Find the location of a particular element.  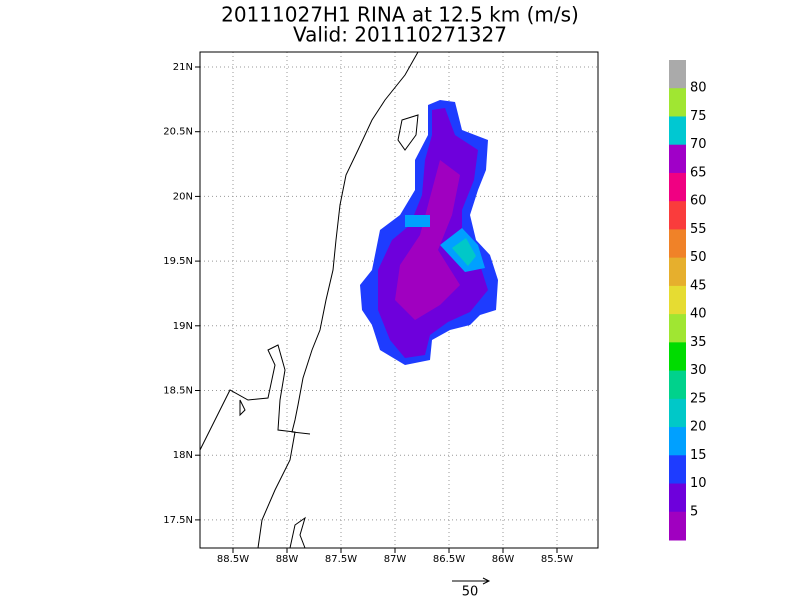

subtitle: Valid: 201110271327 is located at coordinates (400, 35).